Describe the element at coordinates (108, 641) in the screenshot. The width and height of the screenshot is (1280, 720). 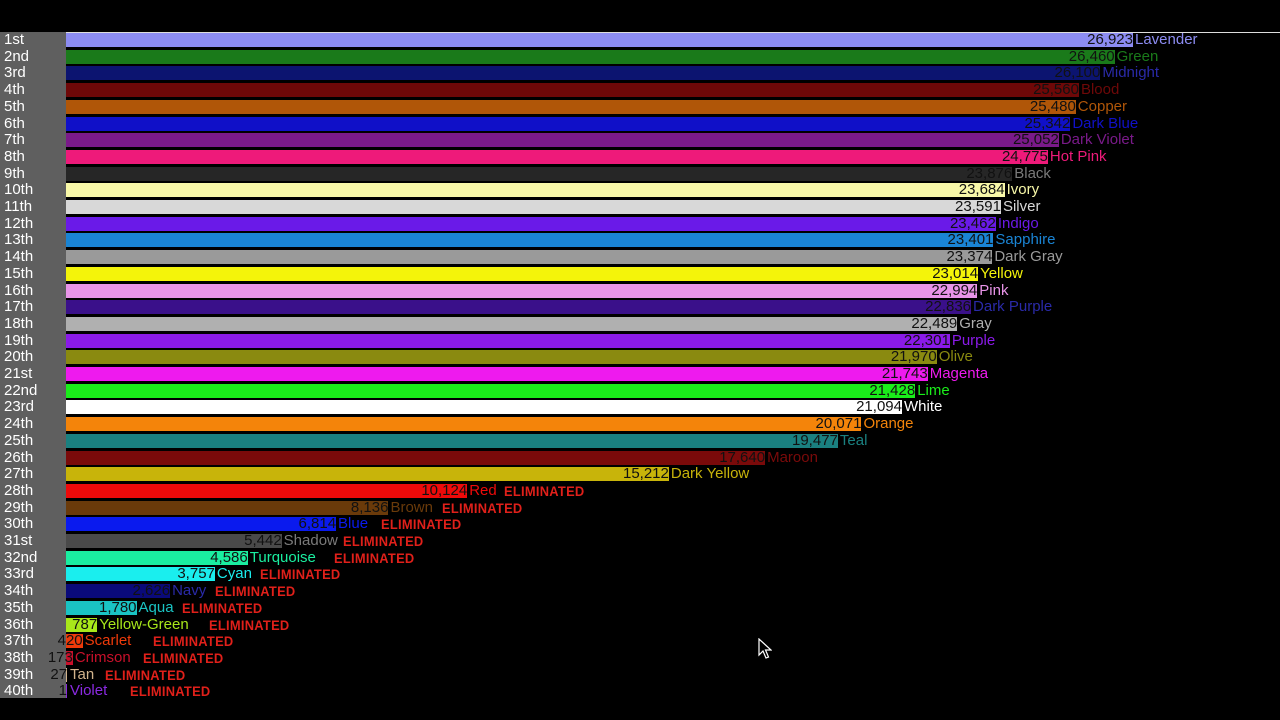
I see `series-name-label: Scarlet` at that location.